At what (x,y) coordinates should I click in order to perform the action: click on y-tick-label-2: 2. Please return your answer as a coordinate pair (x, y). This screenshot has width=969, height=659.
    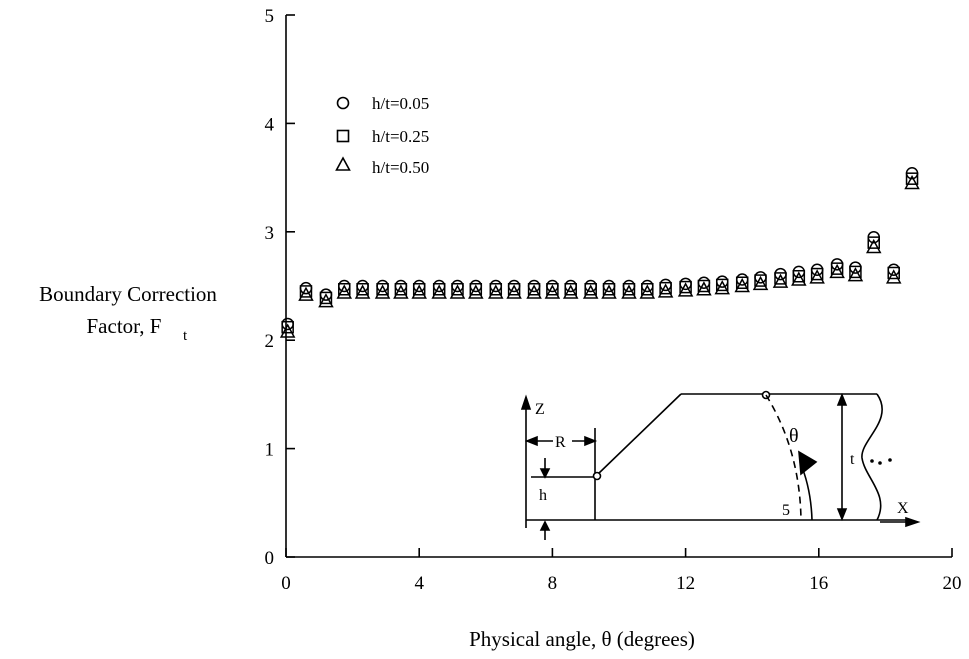
    Looking at the image, I should click on (270, 341).